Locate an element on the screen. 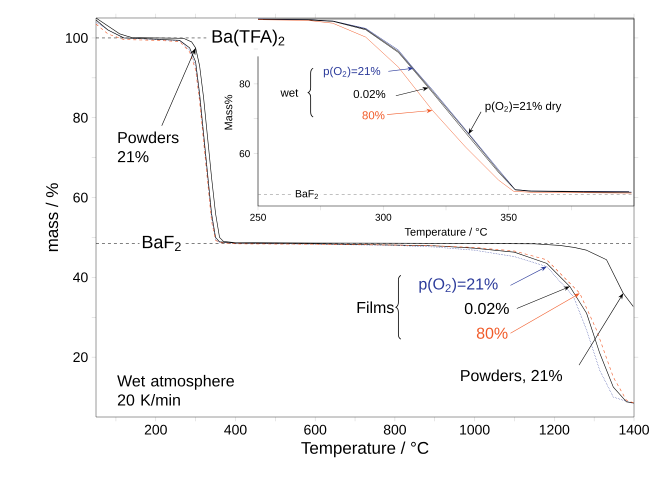 The height and width of the screenshot is (477, 654). x-tick-label: 200 is located at coordinates (155, 429).